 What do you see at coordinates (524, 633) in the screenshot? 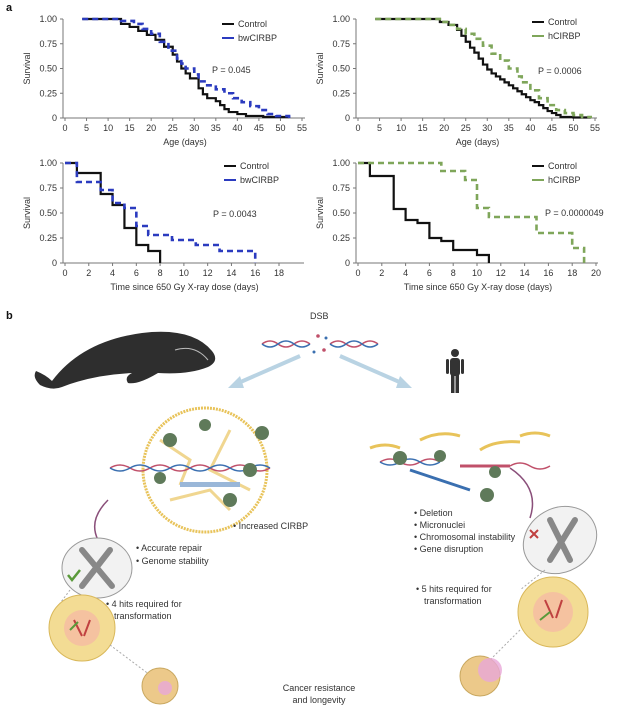
I see `human-cell-icon` at bounding box center [524, 633].